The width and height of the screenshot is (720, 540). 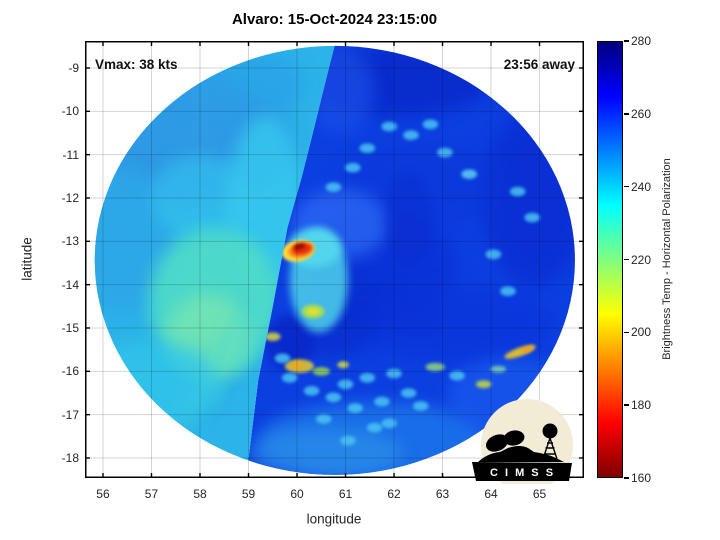 I want to click on time-annotation: 23:56 away, so click(x=539, y=64).